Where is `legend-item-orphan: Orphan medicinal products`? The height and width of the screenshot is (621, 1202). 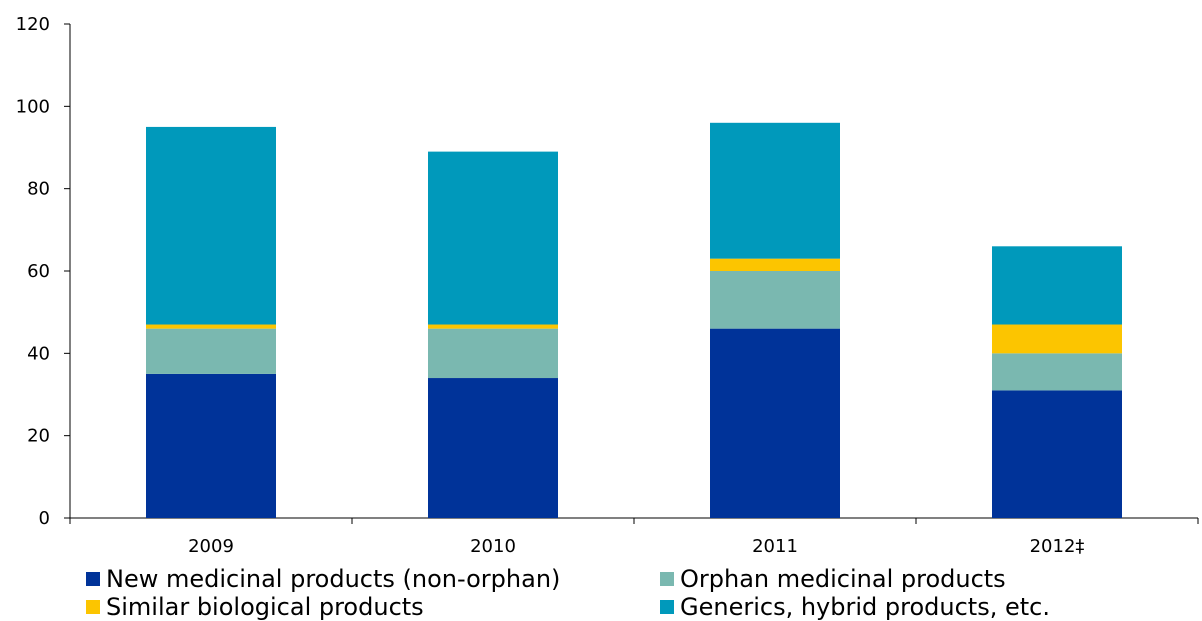
legend-item-orphan: Orphan medicinal products is located at coordinates (833, 579).